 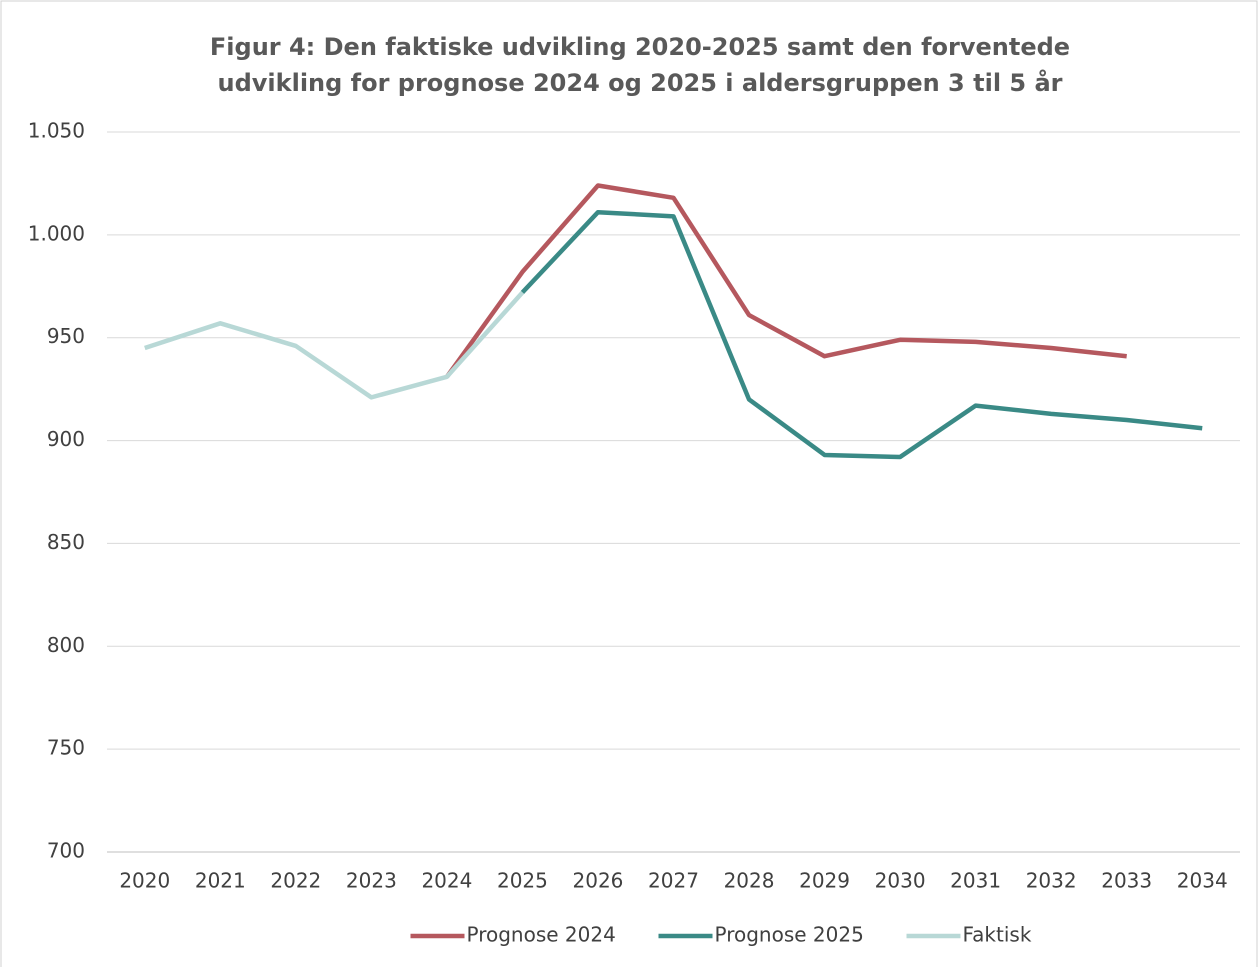 I want to click on y-tick-label: 900, so click(x=66, y=439).